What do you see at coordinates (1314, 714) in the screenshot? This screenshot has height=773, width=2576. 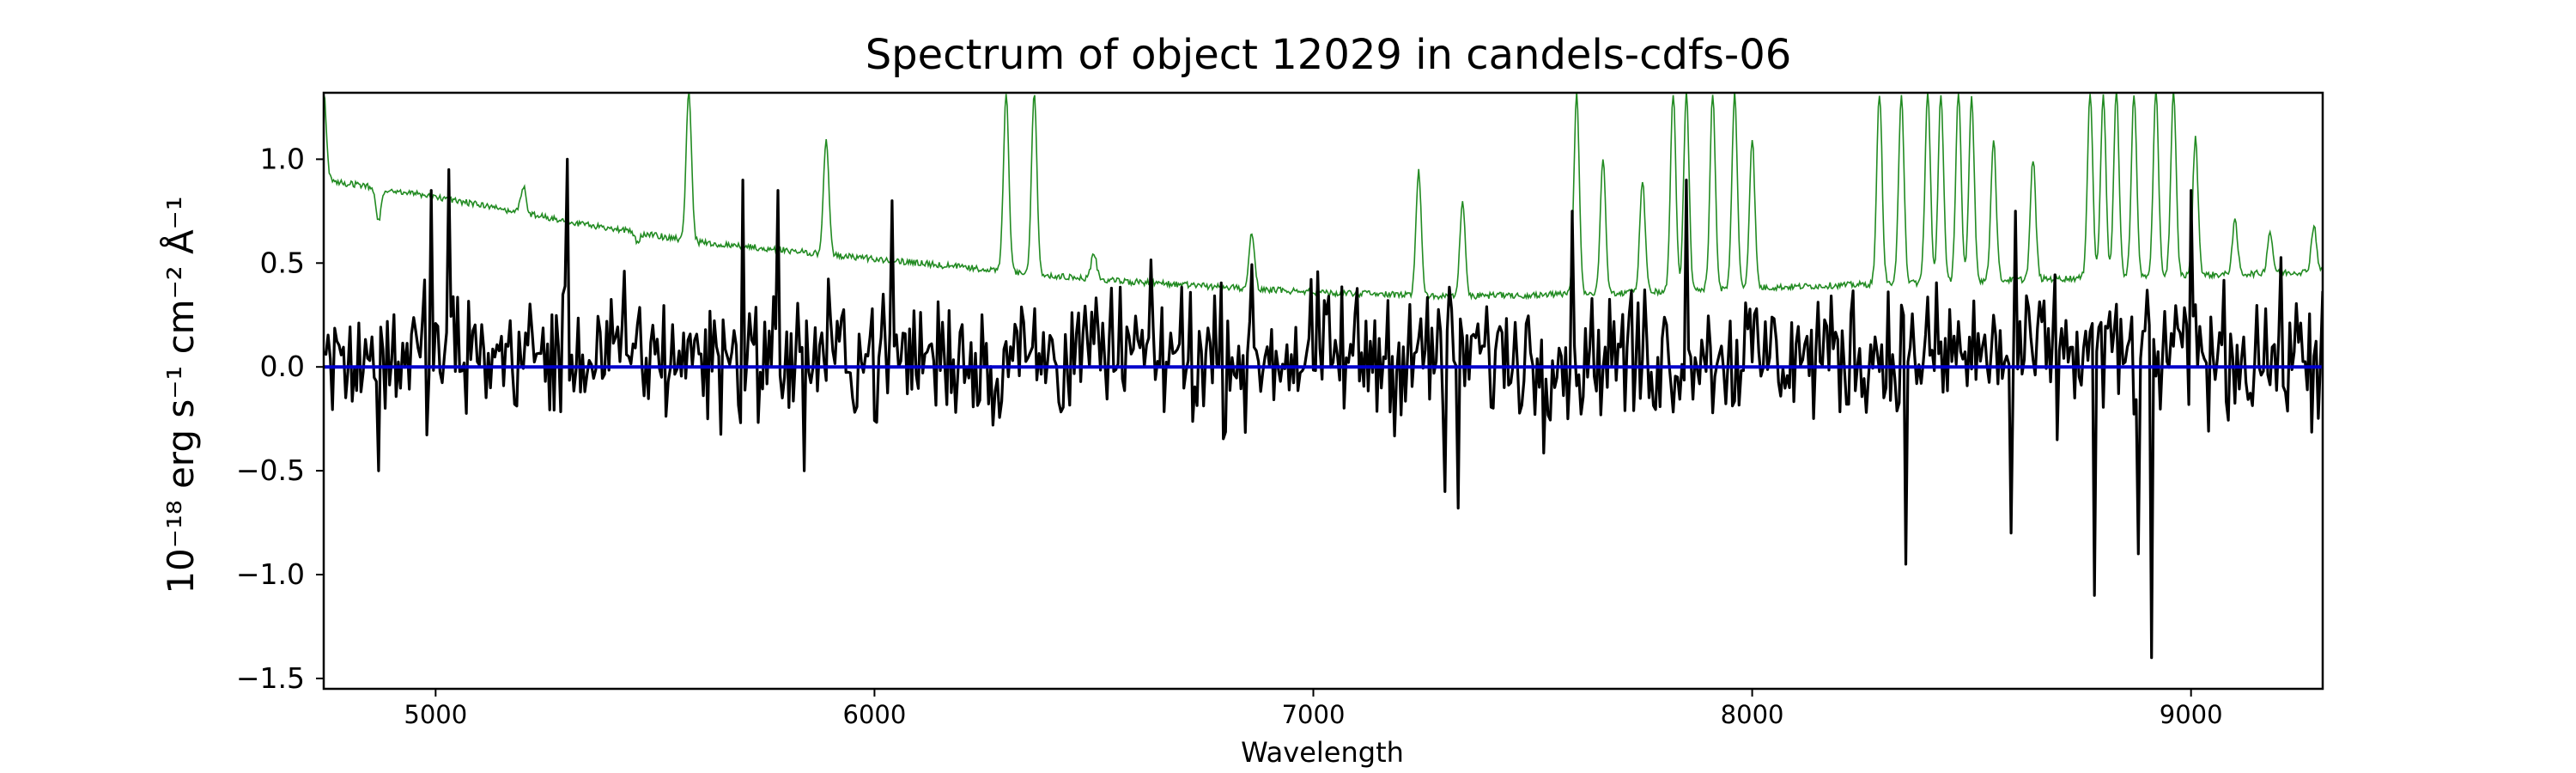 I see `x-tick-label: 7000` at bounding box center [1314, 714].